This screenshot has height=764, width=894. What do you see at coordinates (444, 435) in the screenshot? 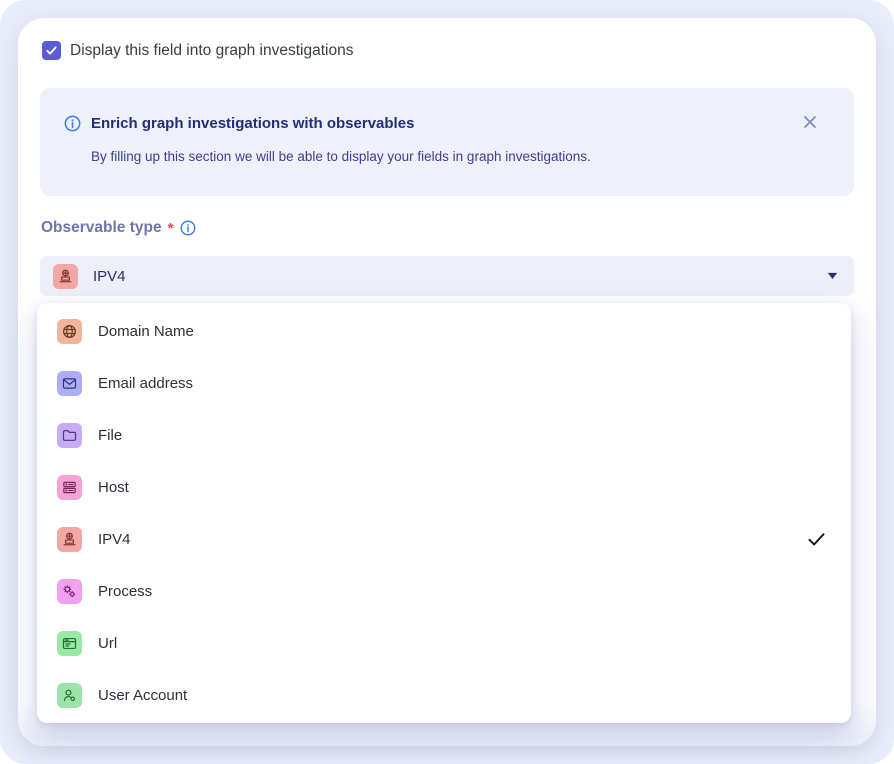
I see `dropdown-option-file: File` at bounding box center [444, 435].